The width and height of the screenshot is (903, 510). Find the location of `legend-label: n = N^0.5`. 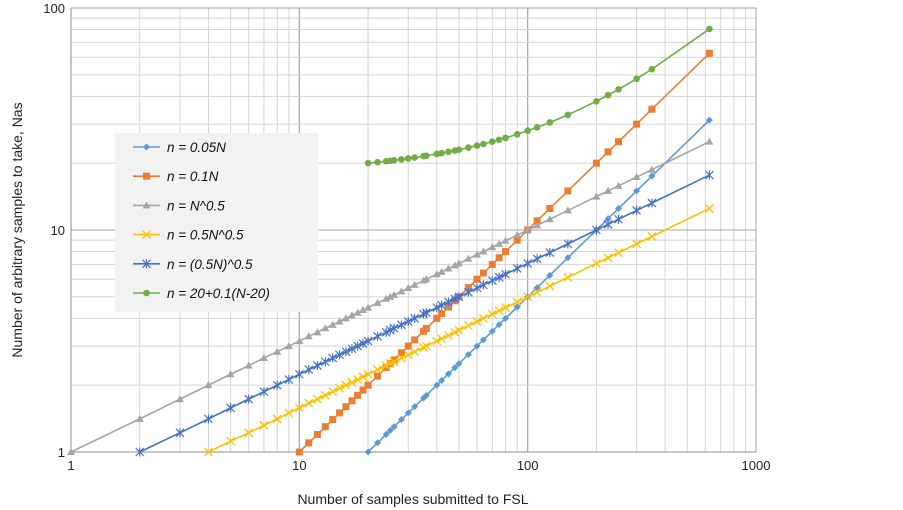

legend-label: n = N^0.5 is located at coordinates (196, 205).